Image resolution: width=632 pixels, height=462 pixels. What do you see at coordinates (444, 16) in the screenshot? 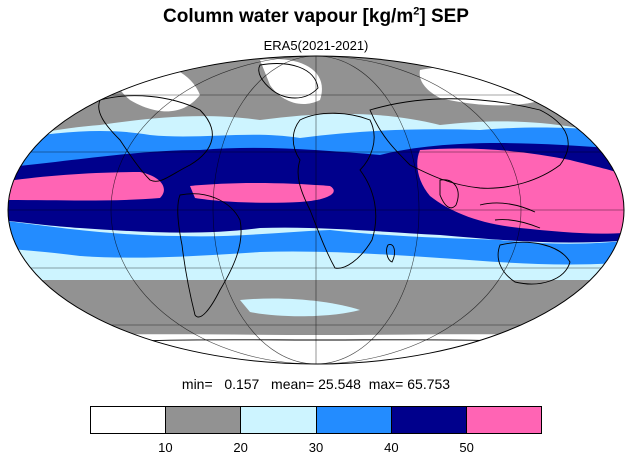
I see `title-end: ] SEP` at bounding box center [444, 16].